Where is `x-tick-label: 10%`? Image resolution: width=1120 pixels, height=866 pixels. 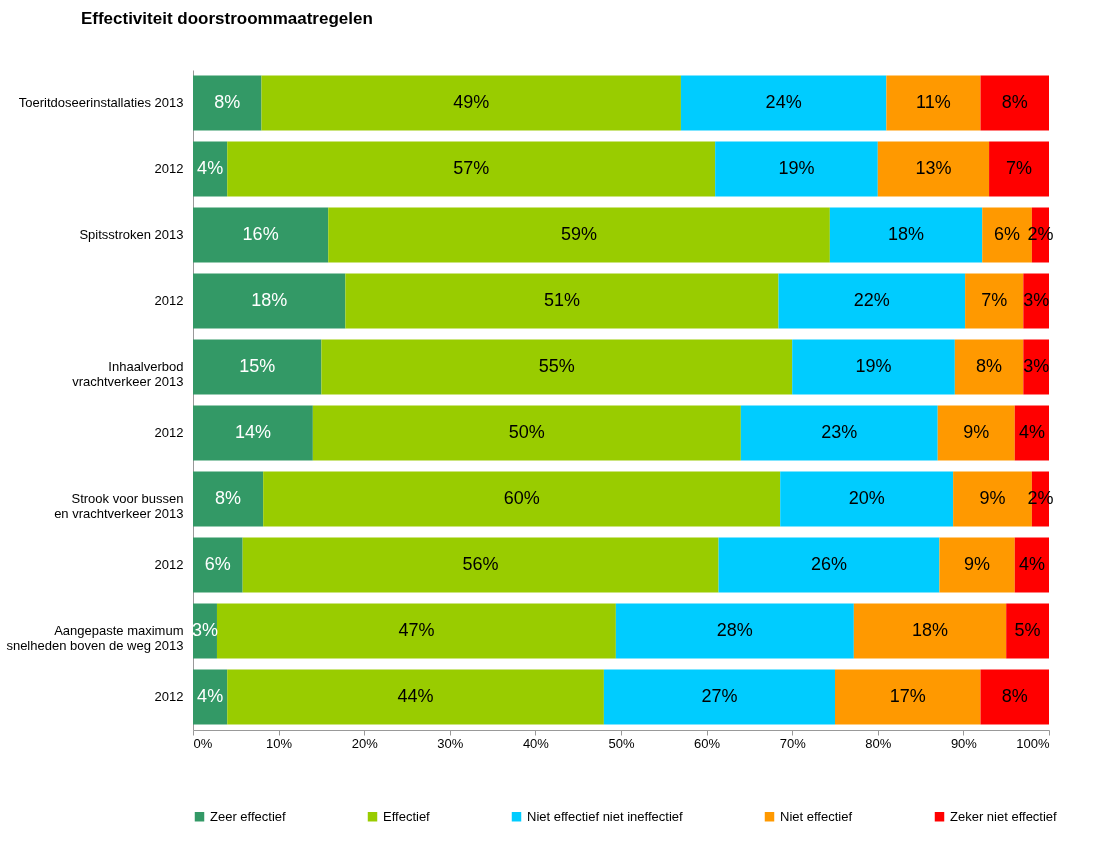
x-tick-label: 10% is located at coordinates (279, 743).